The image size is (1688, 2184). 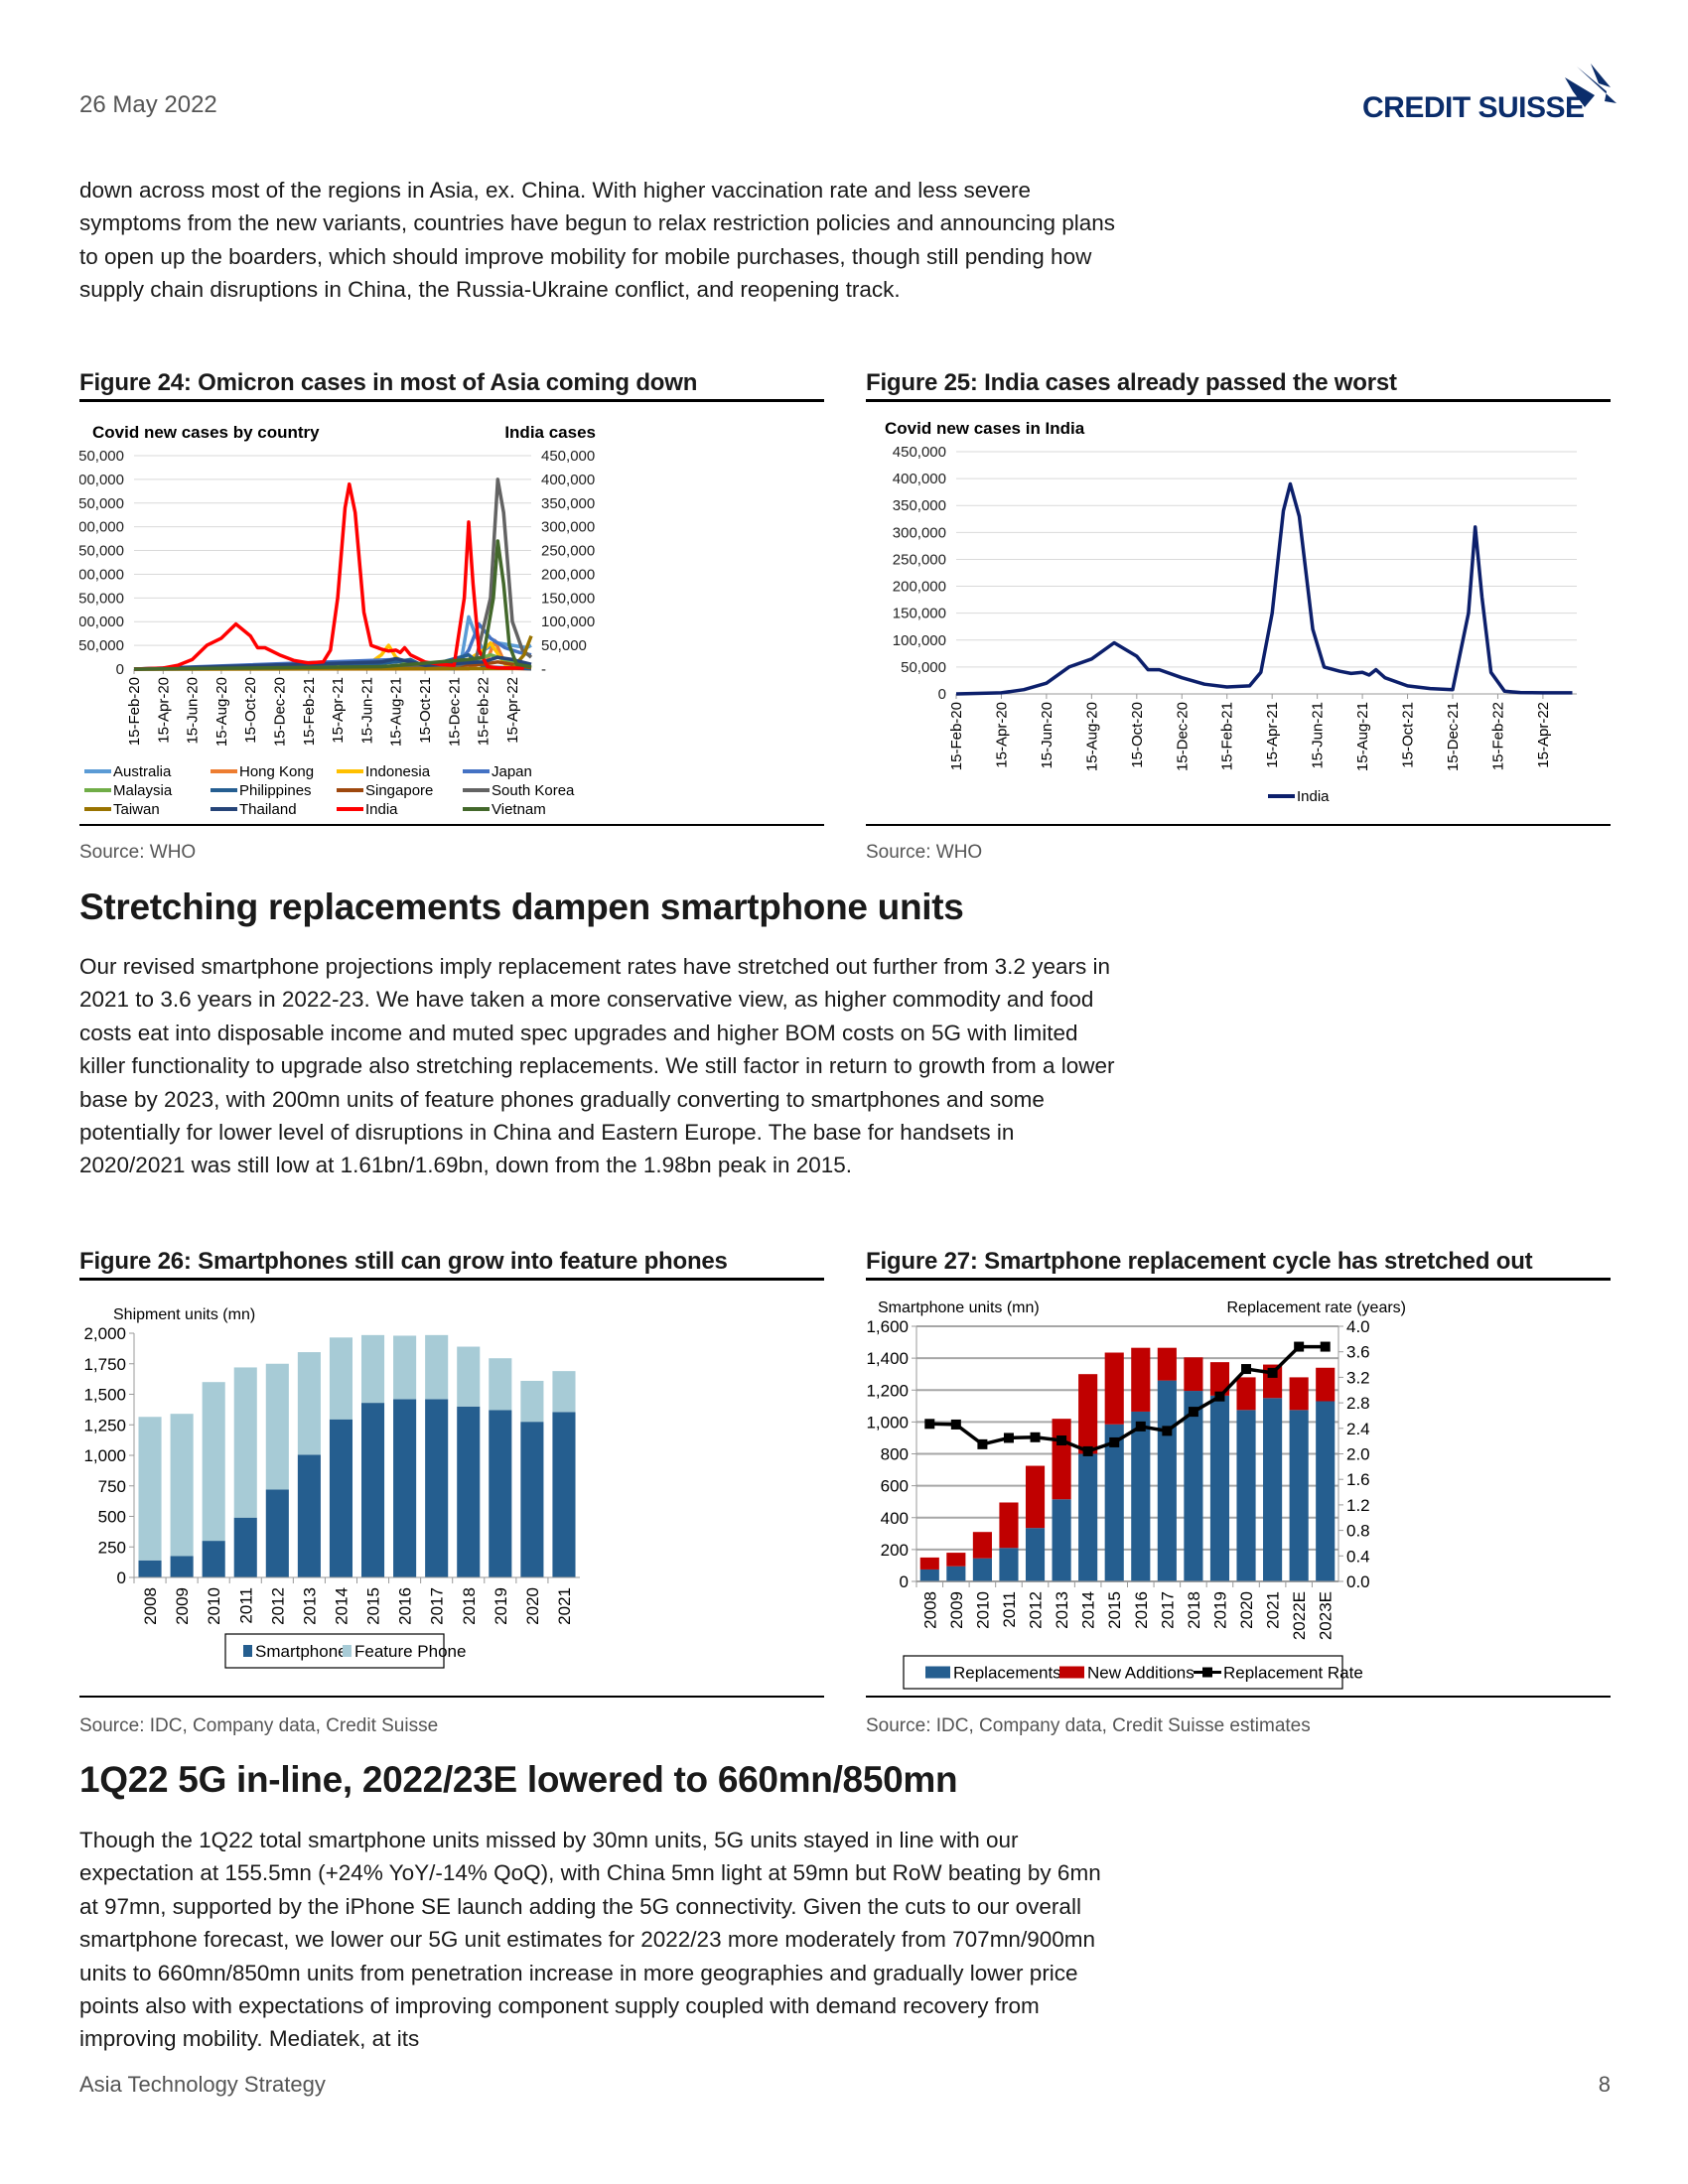 I want to click on page-number: 8, so click(x=1604, y=2084).